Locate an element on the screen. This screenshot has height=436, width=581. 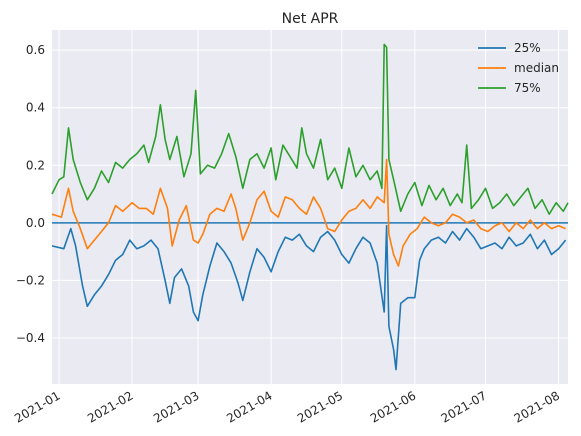
y-tick-label: 0.2 is located at coordinates (35, 165).